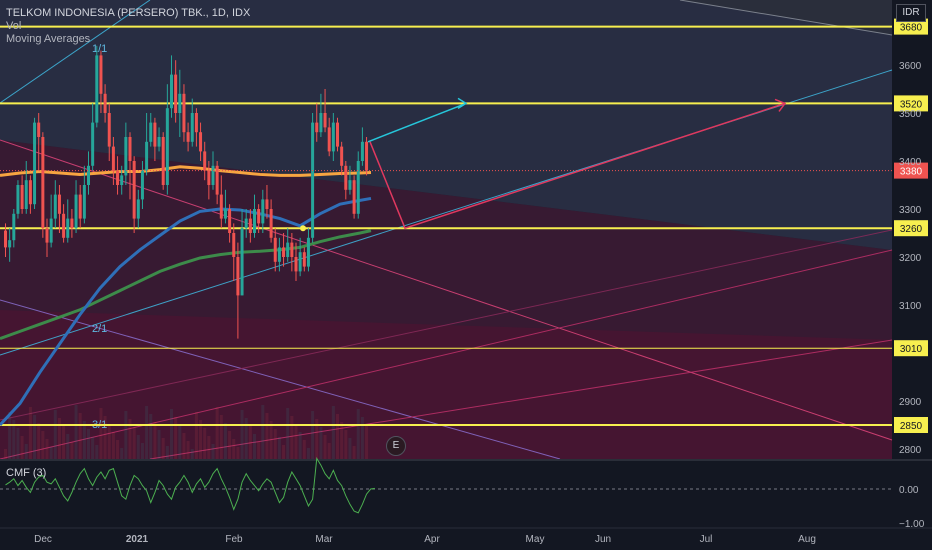  What do you see at coordinates (706, 539) in the screenshot?
I see `time-axis-tick: Jul` at bounding box center [706, 539].